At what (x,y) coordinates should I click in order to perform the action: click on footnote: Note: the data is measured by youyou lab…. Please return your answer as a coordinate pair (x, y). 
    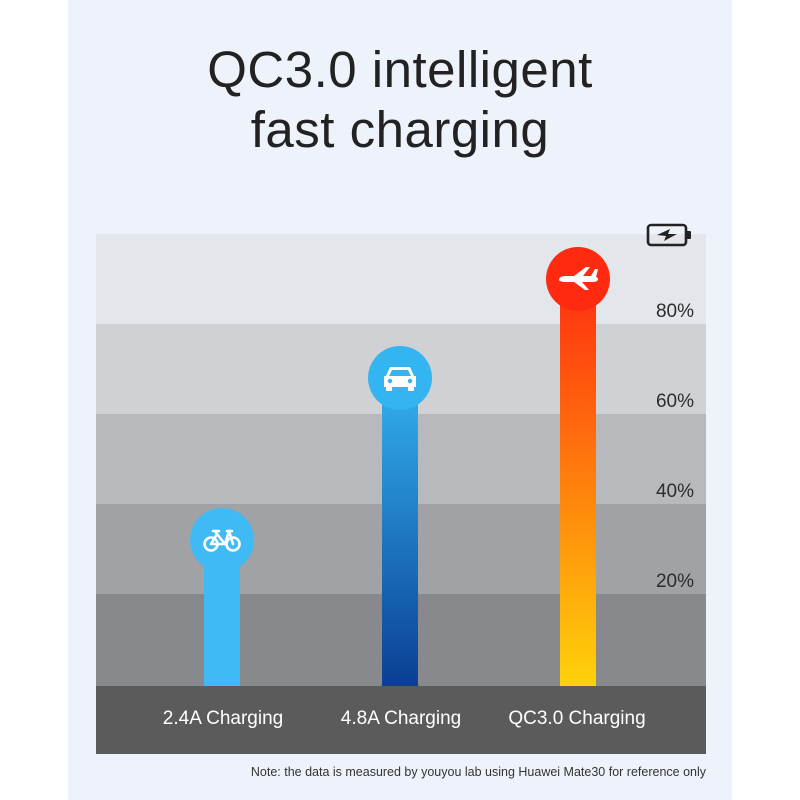
    Looking at the image, I should click on (478, 772).